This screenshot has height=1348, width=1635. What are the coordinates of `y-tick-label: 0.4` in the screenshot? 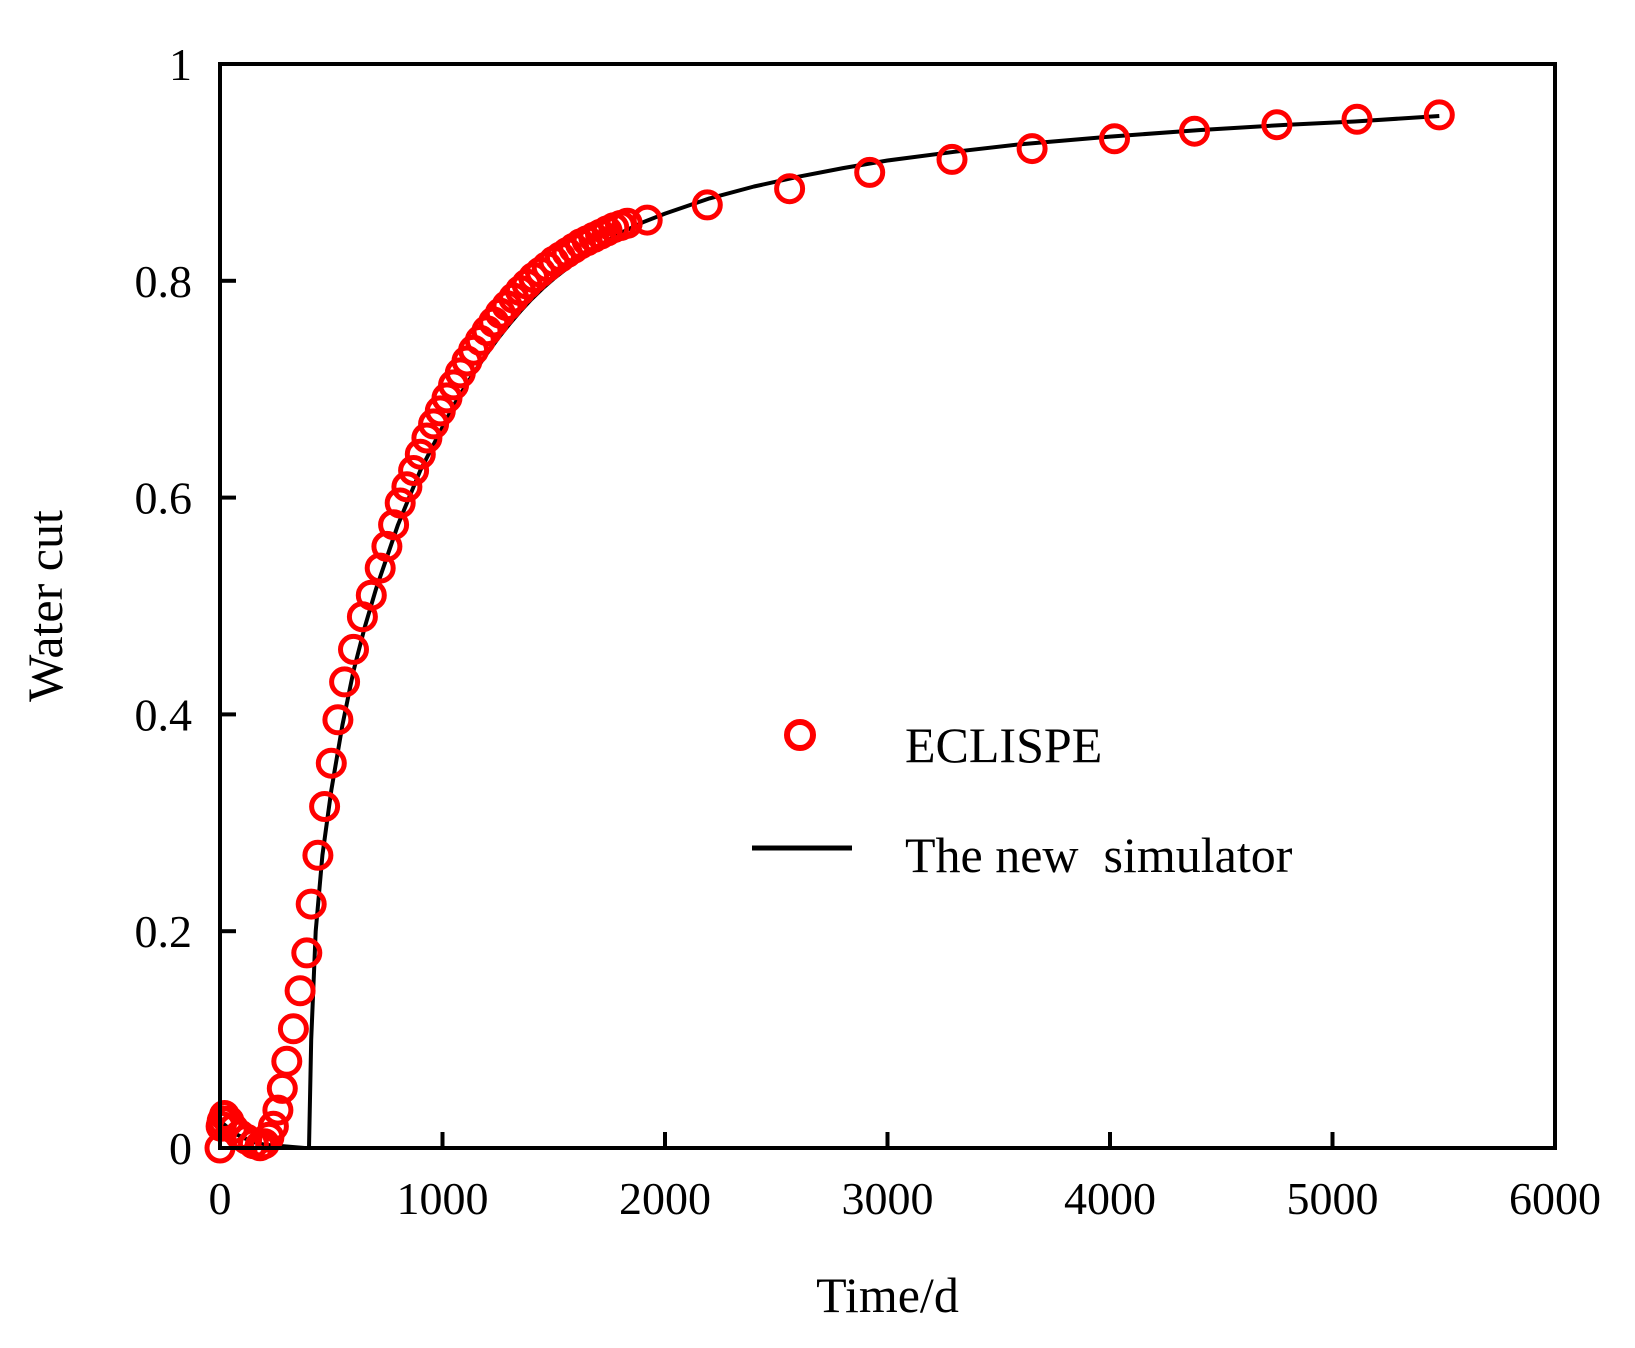 It's located at (164, 714).